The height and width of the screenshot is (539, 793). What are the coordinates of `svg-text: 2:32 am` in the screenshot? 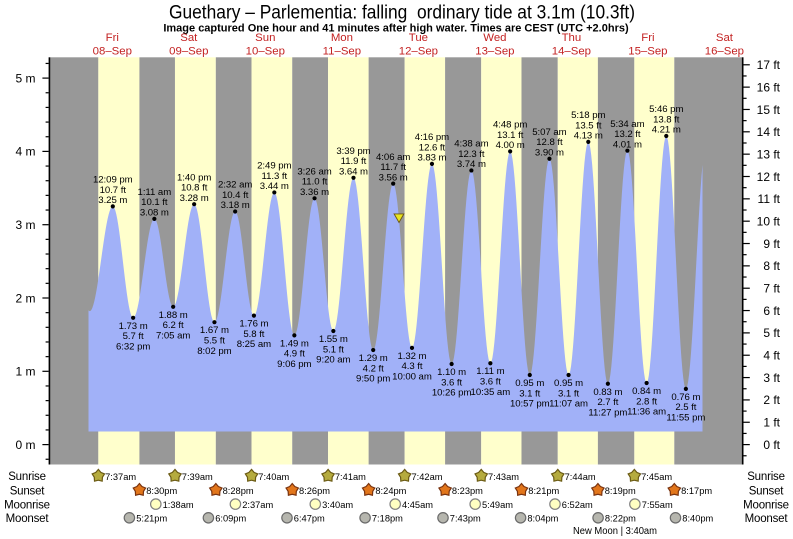 It's located at (235, 185).